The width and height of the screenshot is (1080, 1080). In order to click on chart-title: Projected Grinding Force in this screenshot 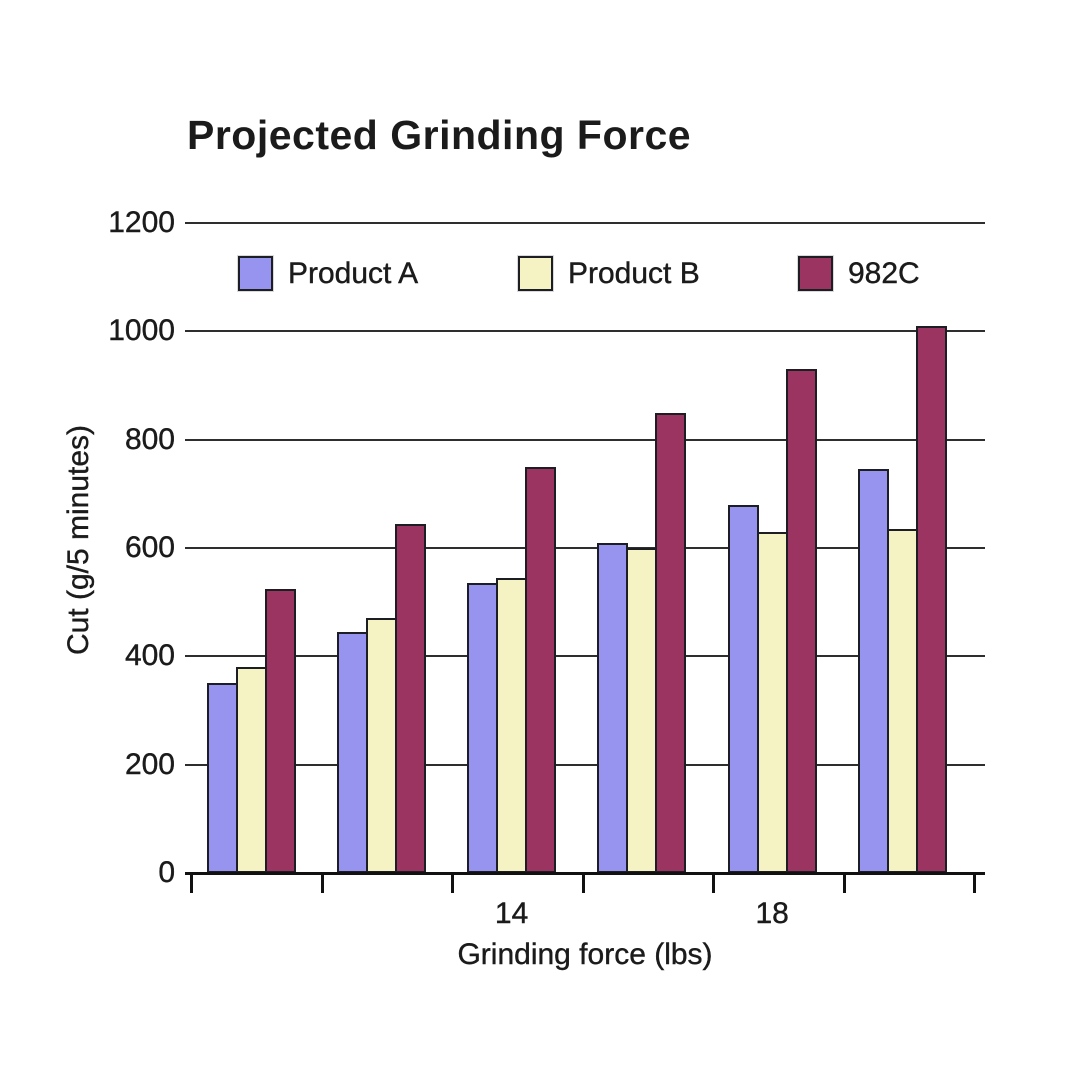, I will do `click(439, 135)`.